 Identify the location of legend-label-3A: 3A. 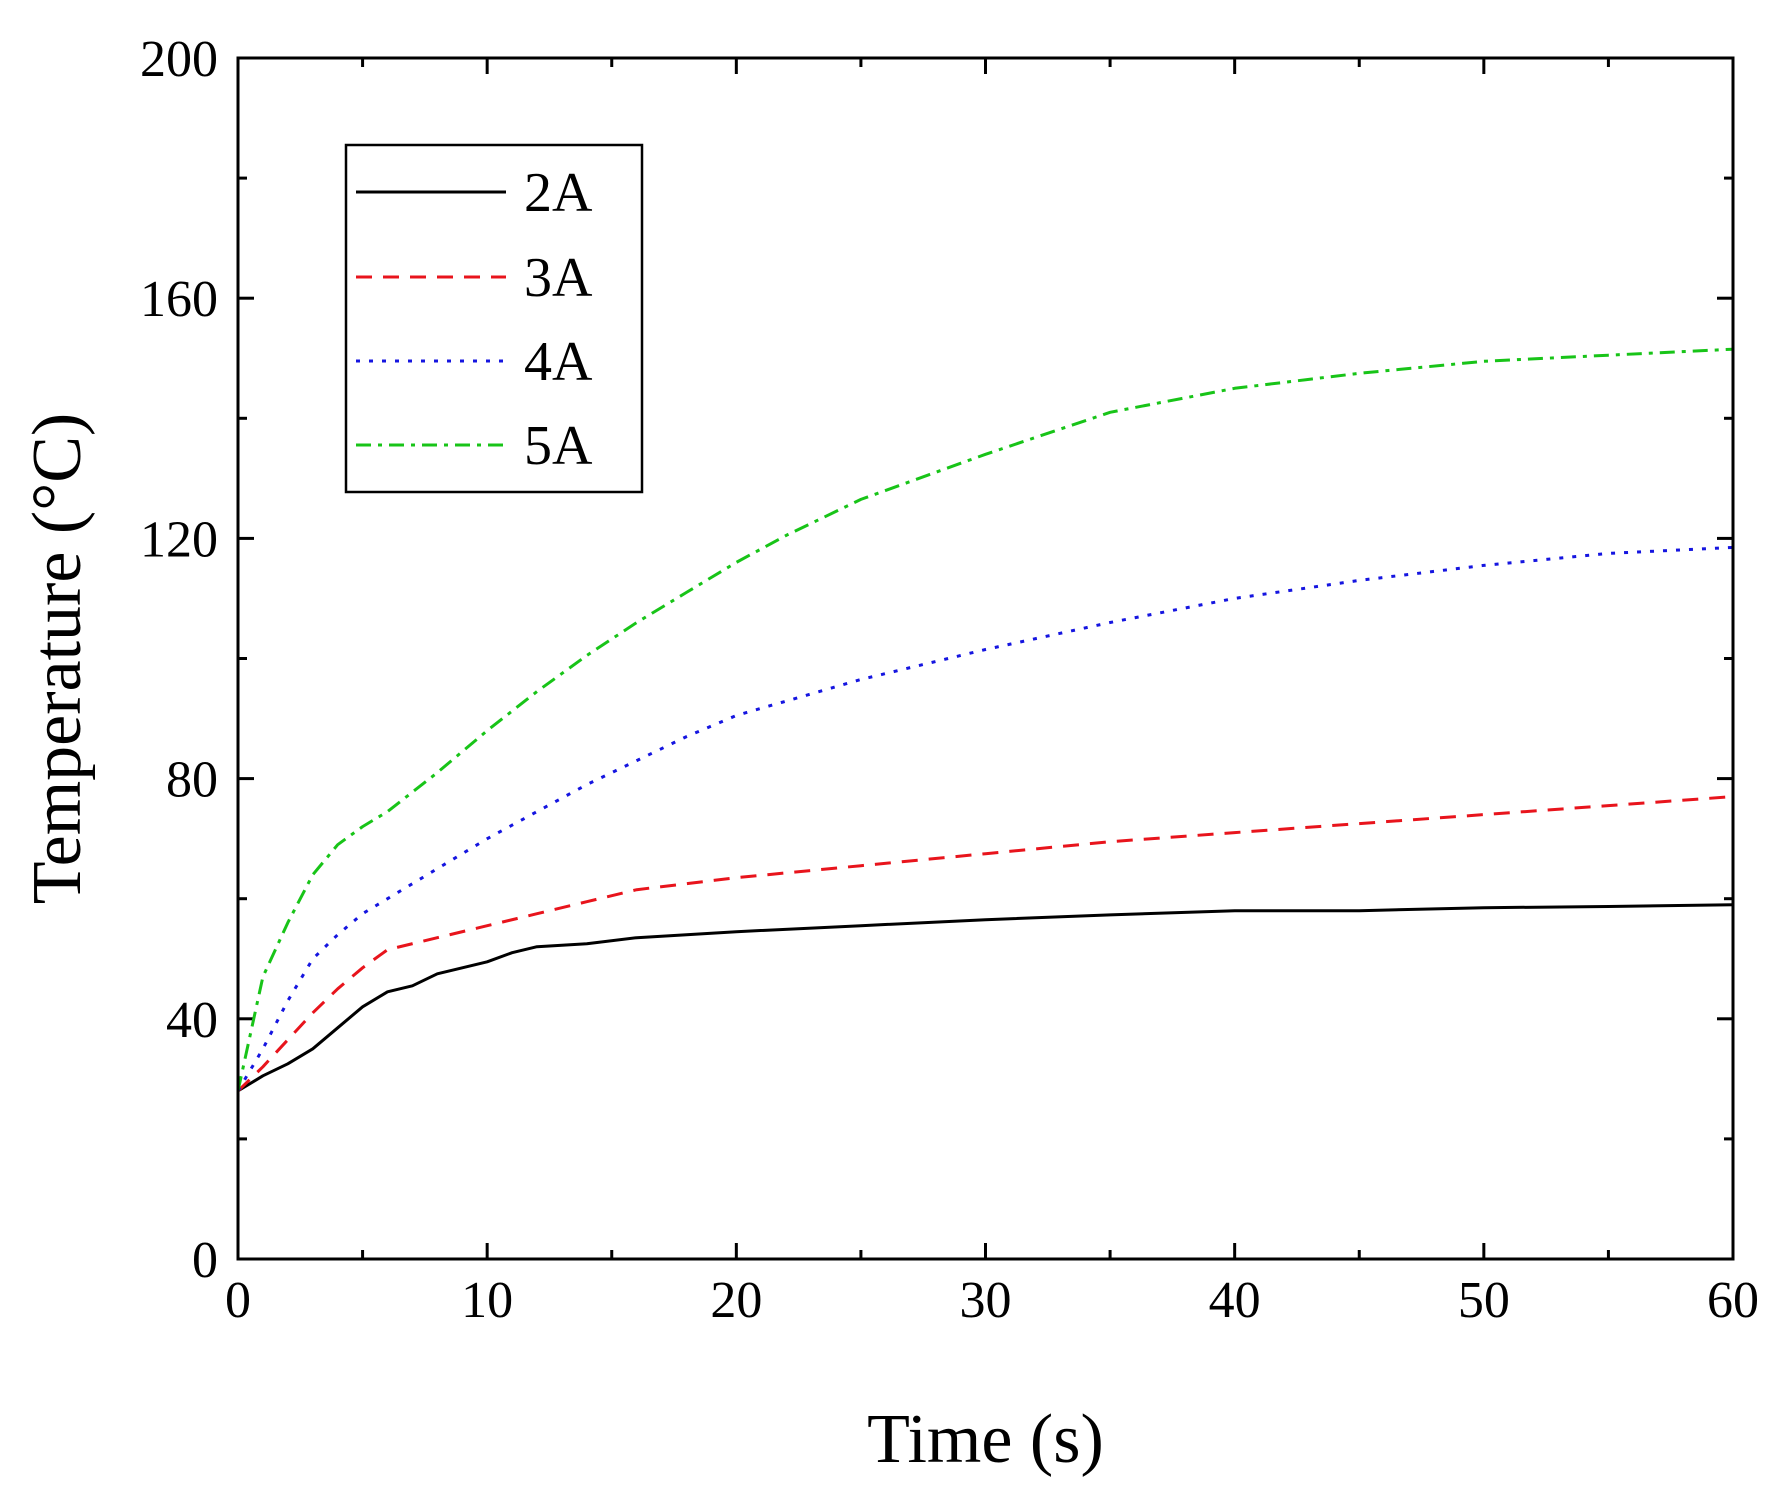
(558, 278).